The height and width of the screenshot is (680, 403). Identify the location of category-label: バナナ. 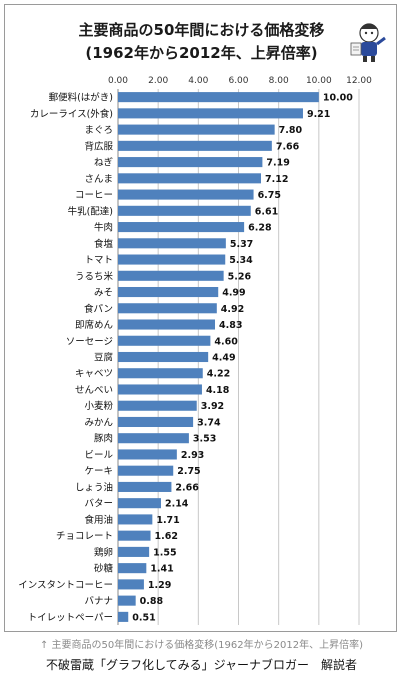
(98, 601).